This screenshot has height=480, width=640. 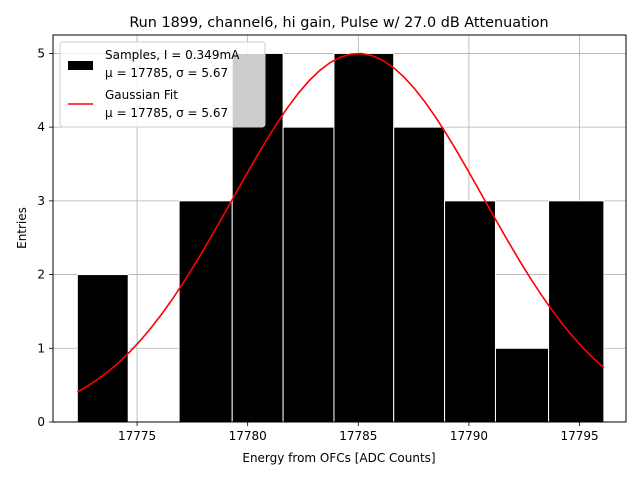 What do you see at coordinates (248, 436) in the screenshot?
I see `x-tick-label: 17780` at bounding box center [248, 436].